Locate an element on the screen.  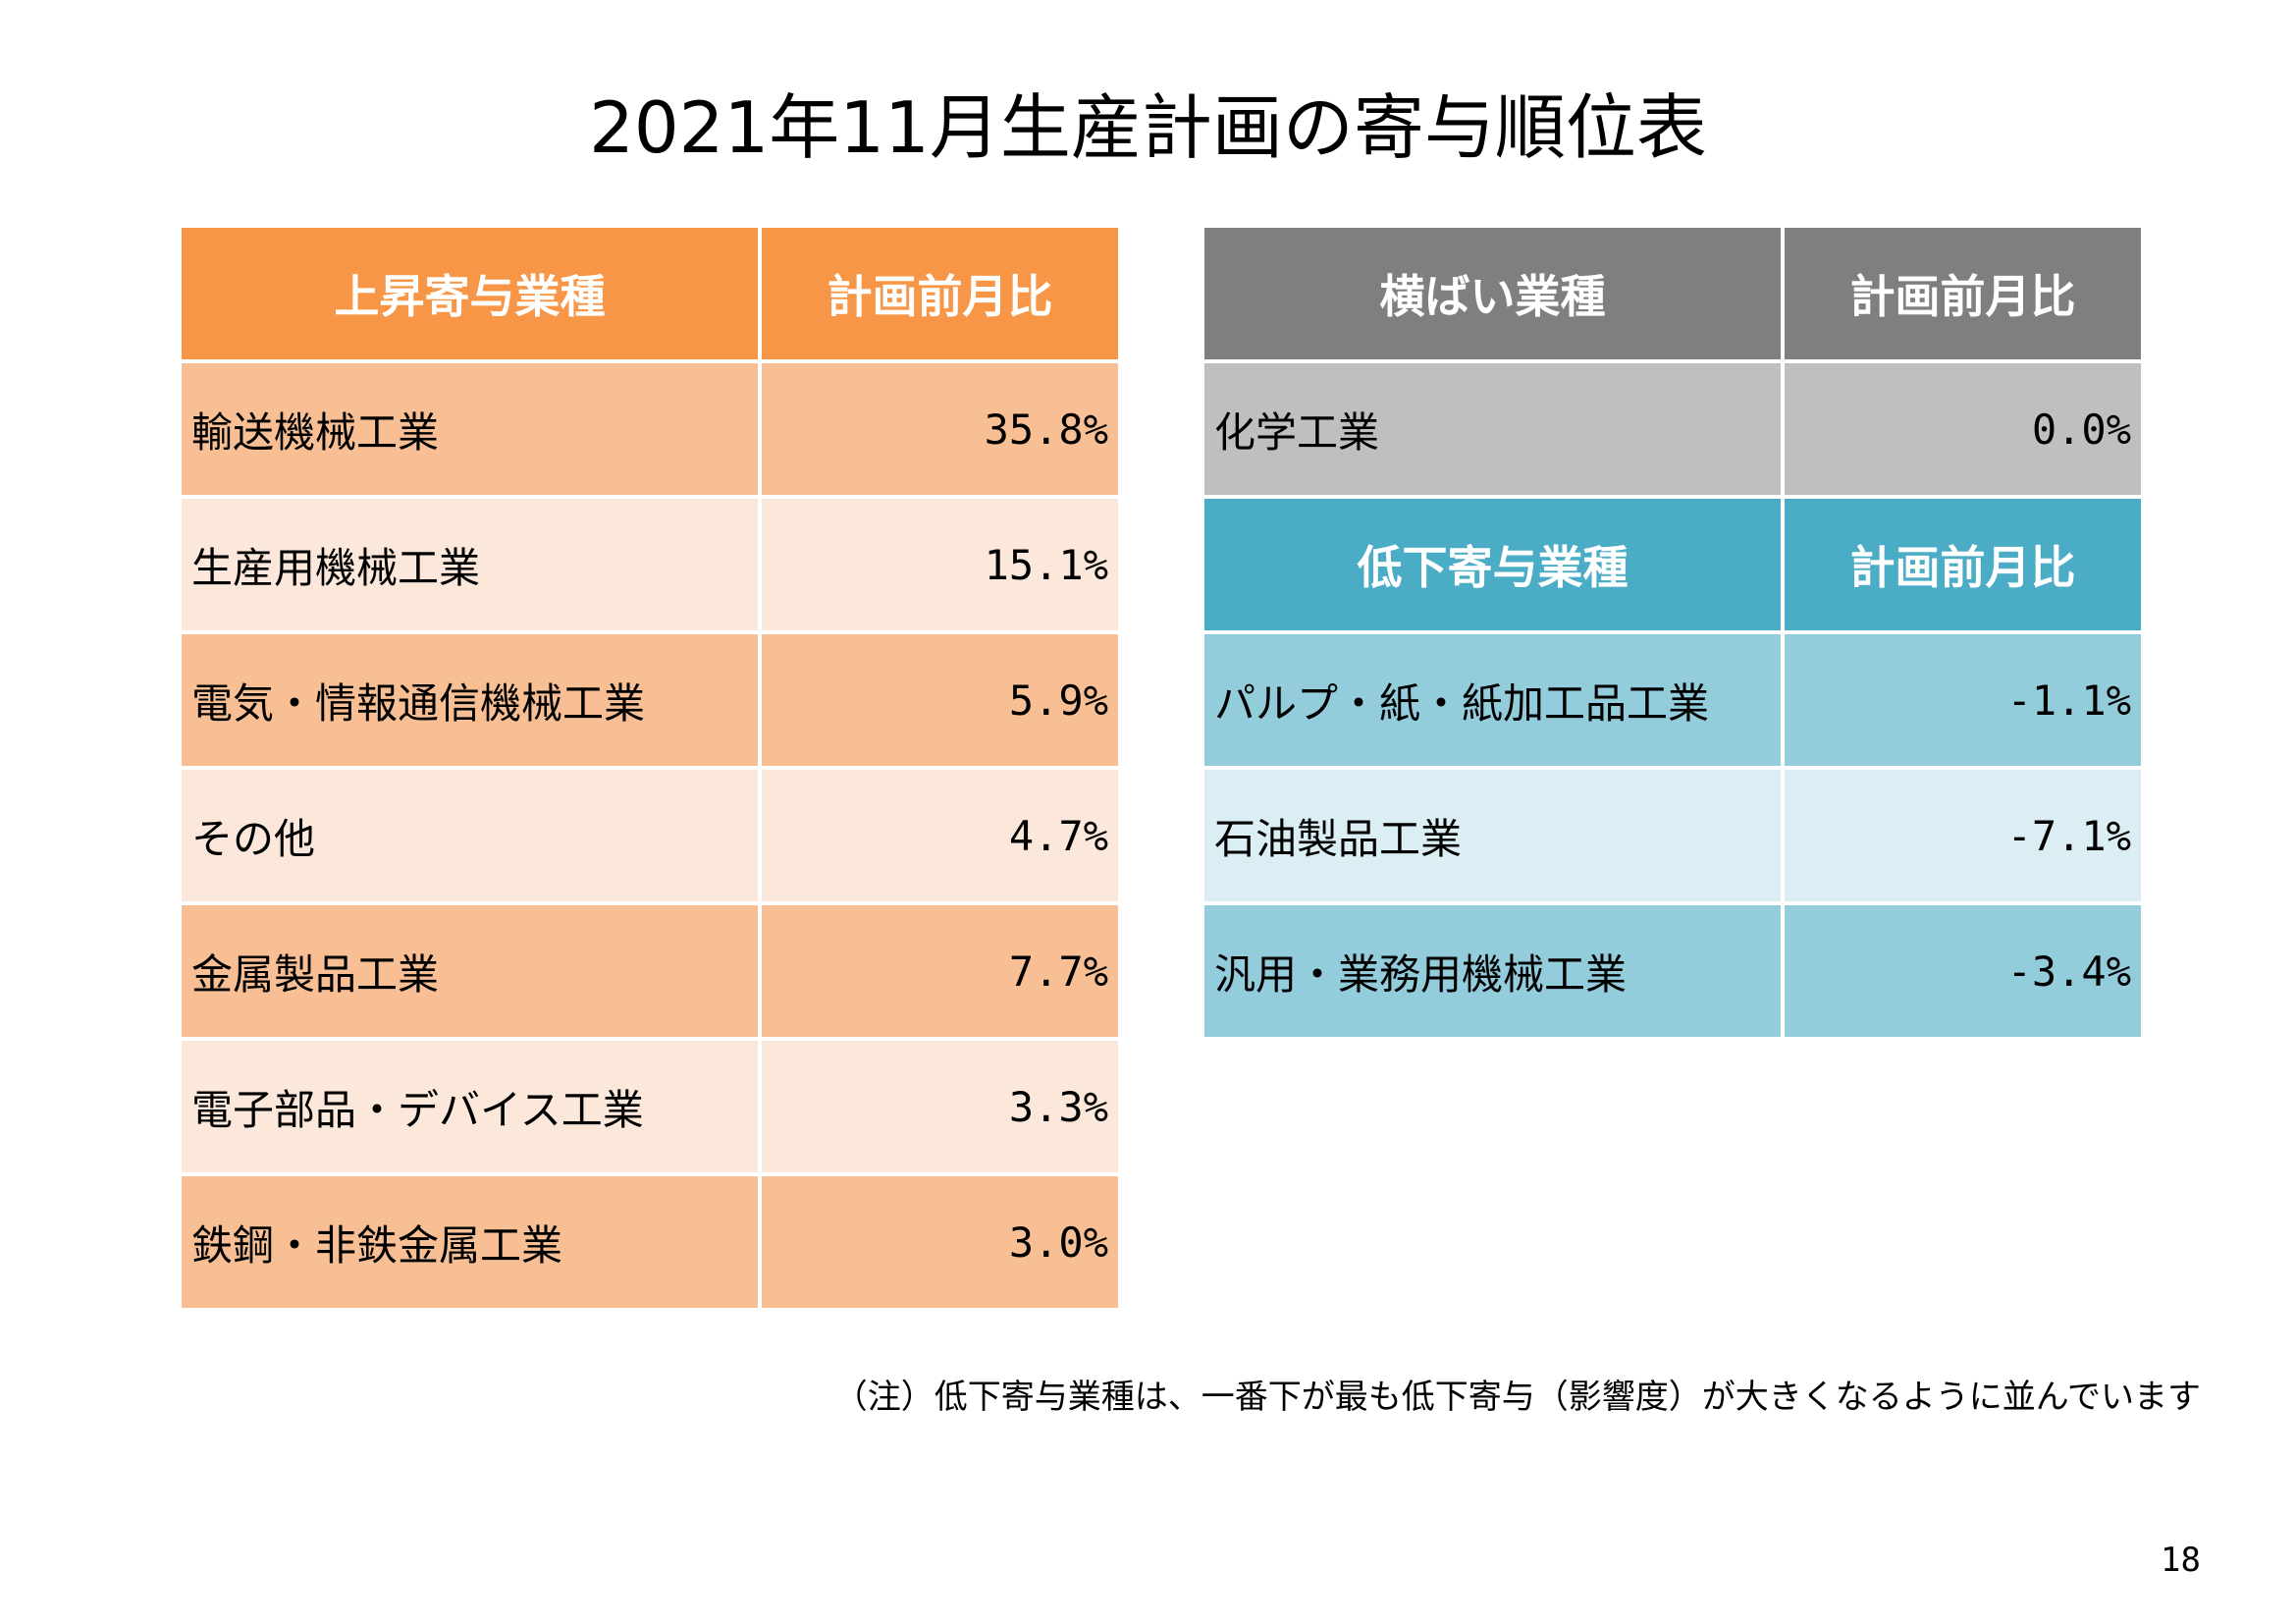
table-row: 金属製品工業 7.7% is located at coordinates (650, 971).